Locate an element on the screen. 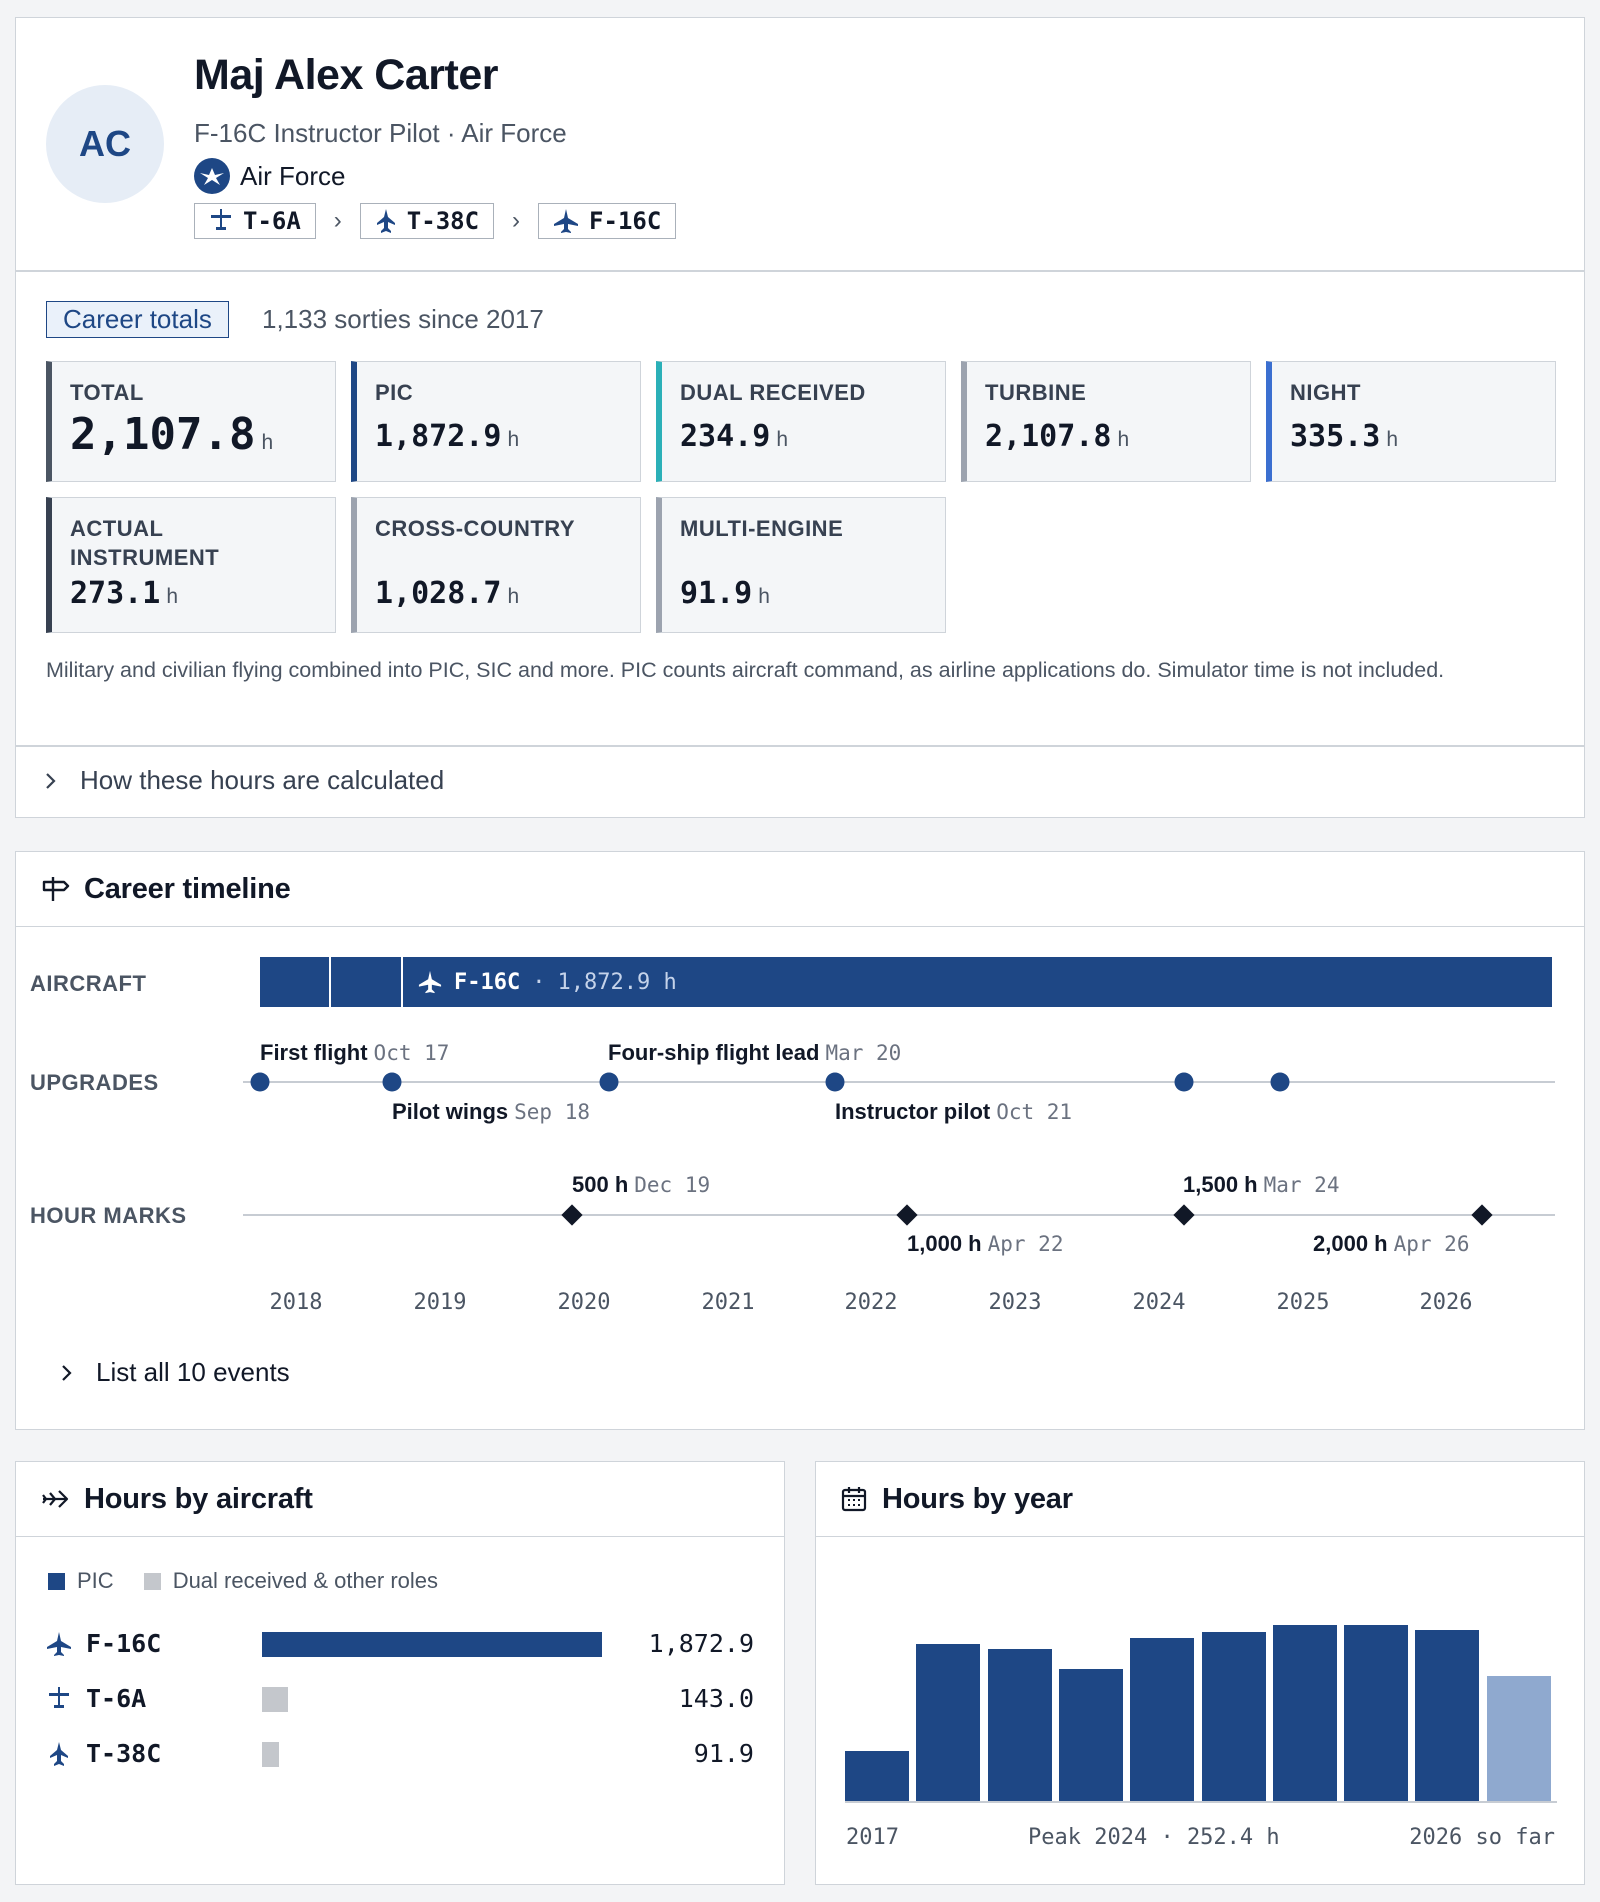  year-tick: 2018 is located at coordinates (296, 1302).